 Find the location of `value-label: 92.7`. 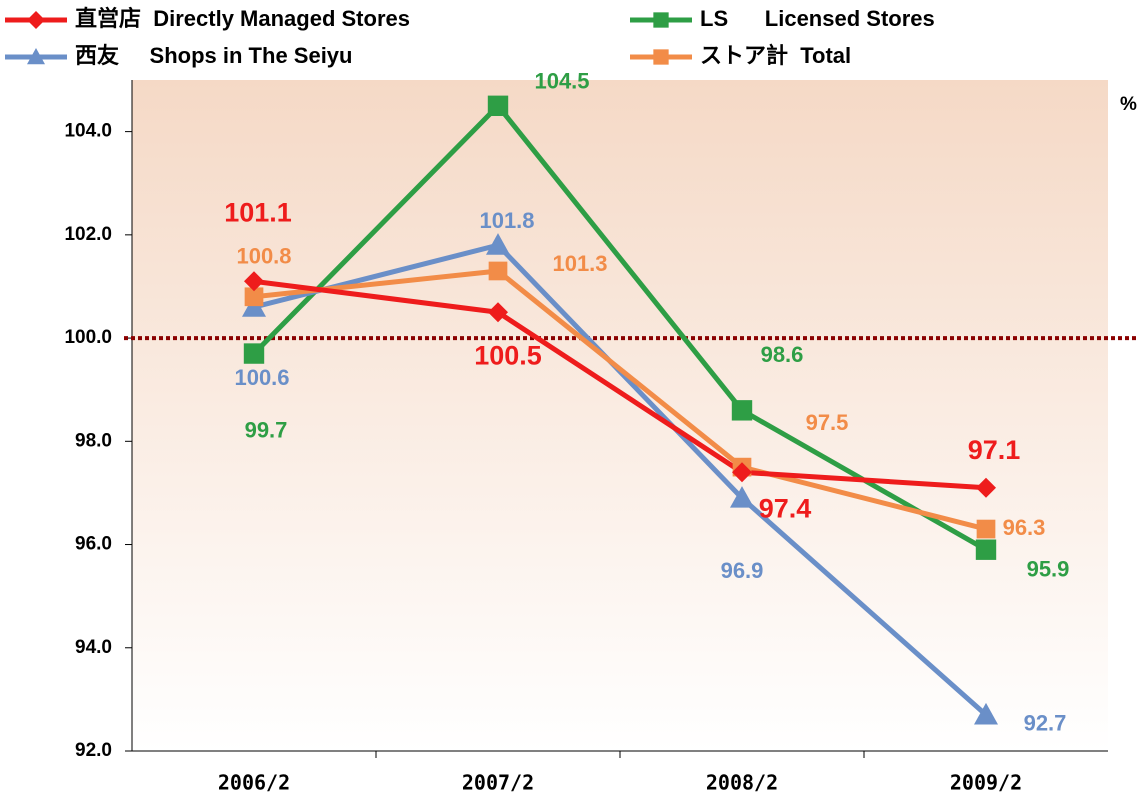

value-label: 92.7 is located at coordinates (1045, 723).